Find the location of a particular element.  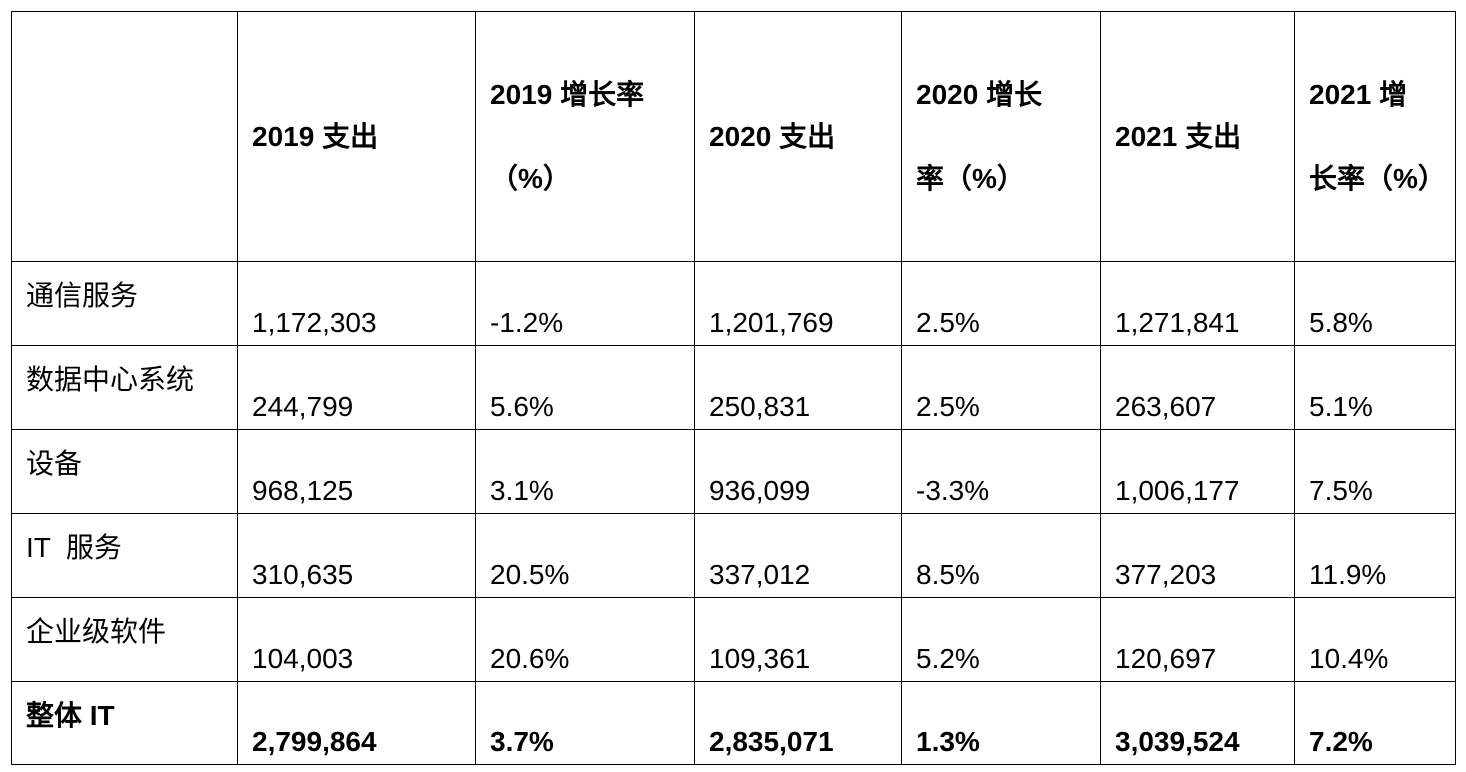

value-cell: 5.1% is located at coordinates (1375, 387).